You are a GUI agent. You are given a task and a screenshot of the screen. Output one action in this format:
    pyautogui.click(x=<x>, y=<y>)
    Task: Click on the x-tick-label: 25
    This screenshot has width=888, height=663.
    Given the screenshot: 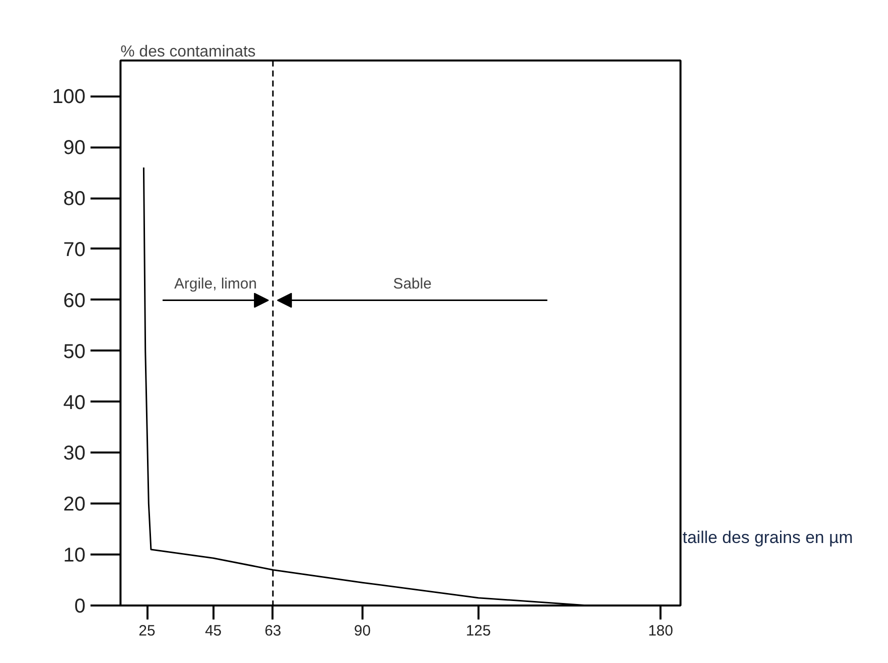 What is the action you would take?
    pyautogui.click(x=147, y=631)
    